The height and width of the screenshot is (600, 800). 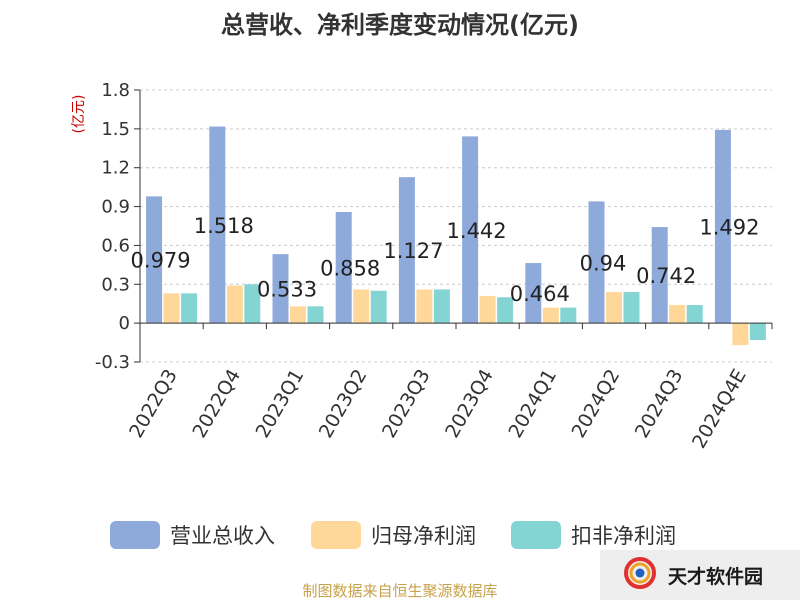 What do you see at coordinates (399, 591) in the screenshot?
I see `source-note: 制图数据来自恒生聚源数据库` at bounding box center [399, 591].